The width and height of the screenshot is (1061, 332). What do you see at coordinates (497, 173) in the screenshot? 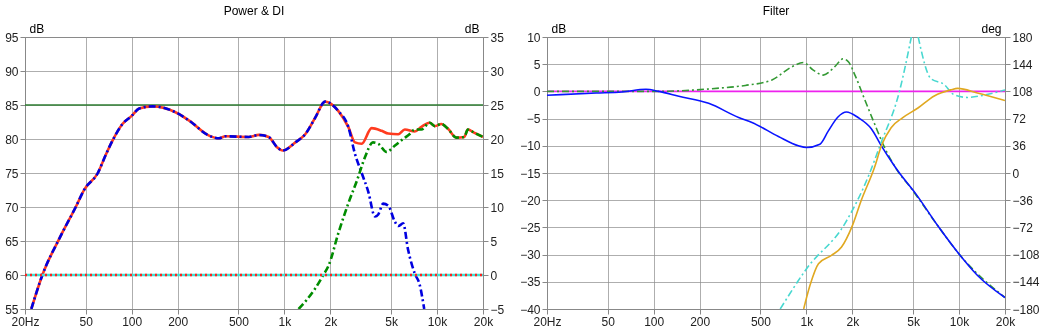
I see `y2-tick-label: 15` at bounding box center [497, 173].